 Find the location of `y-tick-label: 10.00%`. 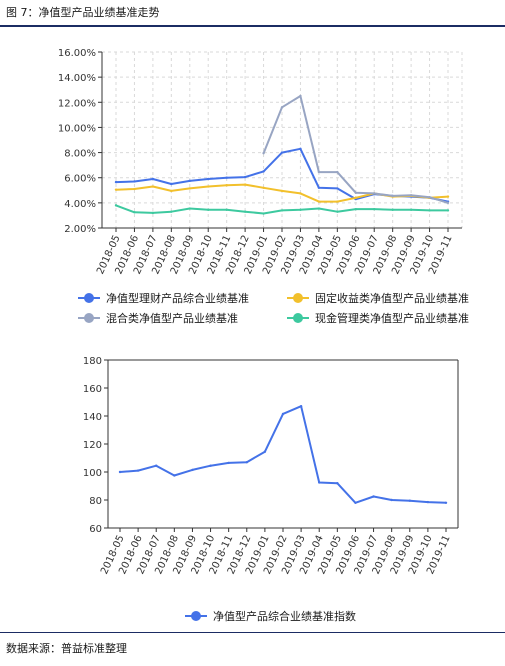

y-tick-label: 10.00% is located at coordinates (77, 128).